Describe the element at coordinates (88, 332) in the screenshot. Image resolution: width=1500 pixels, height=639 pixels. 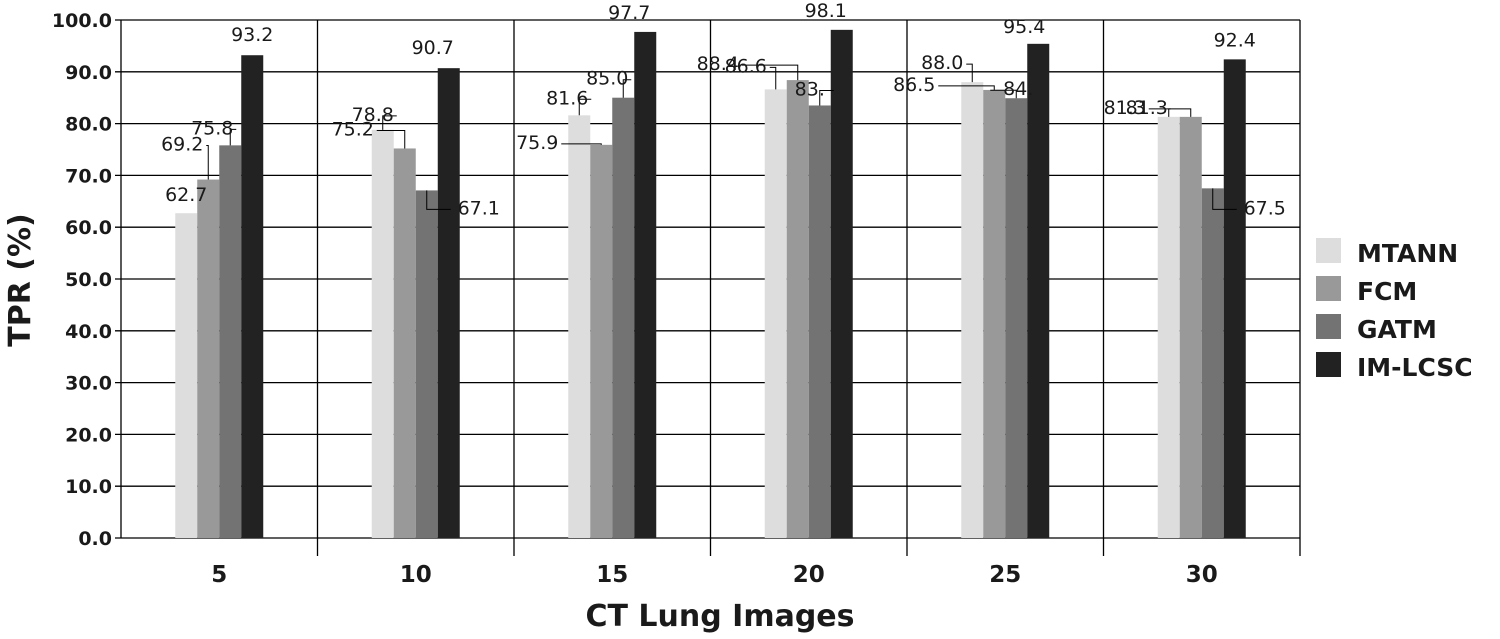
I see `y-tick-label: 40.0` at that location.